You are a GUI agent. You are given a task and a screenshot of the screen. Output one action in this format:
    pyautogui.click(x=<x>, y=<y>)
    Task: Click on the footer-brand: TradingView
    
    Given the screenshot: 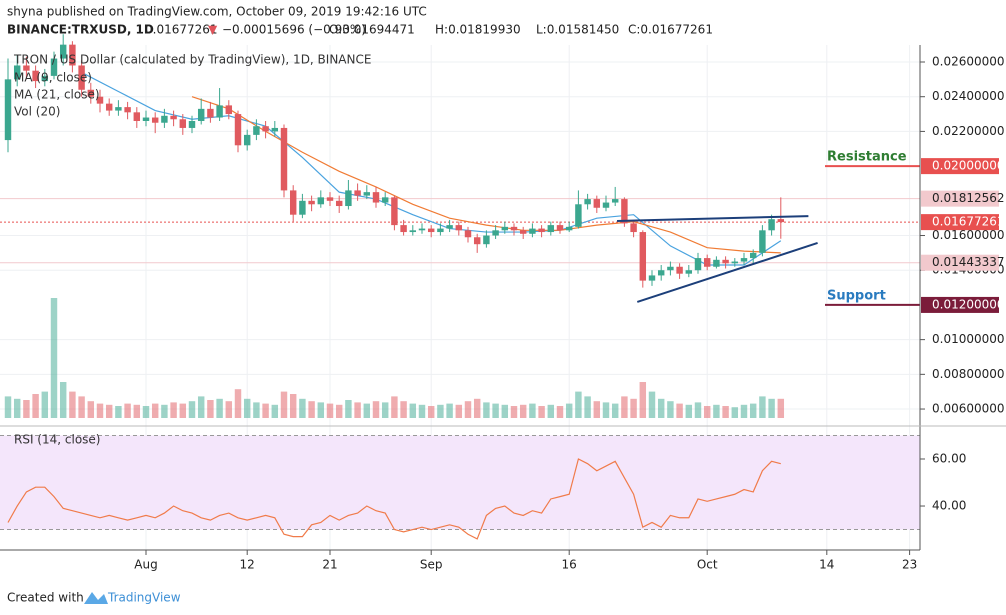 What is the action you would take?
    pyautogui.click(x=144, y=598)
    